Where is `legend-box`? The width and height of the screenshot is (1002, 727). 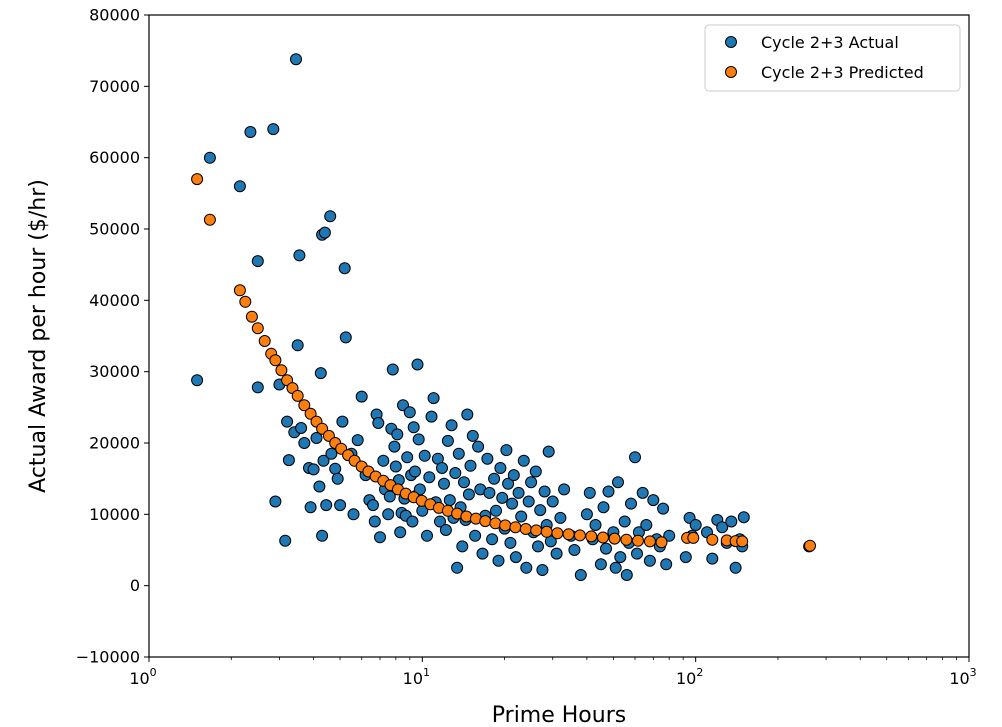 legend-box is located at coordinates (832, 58).